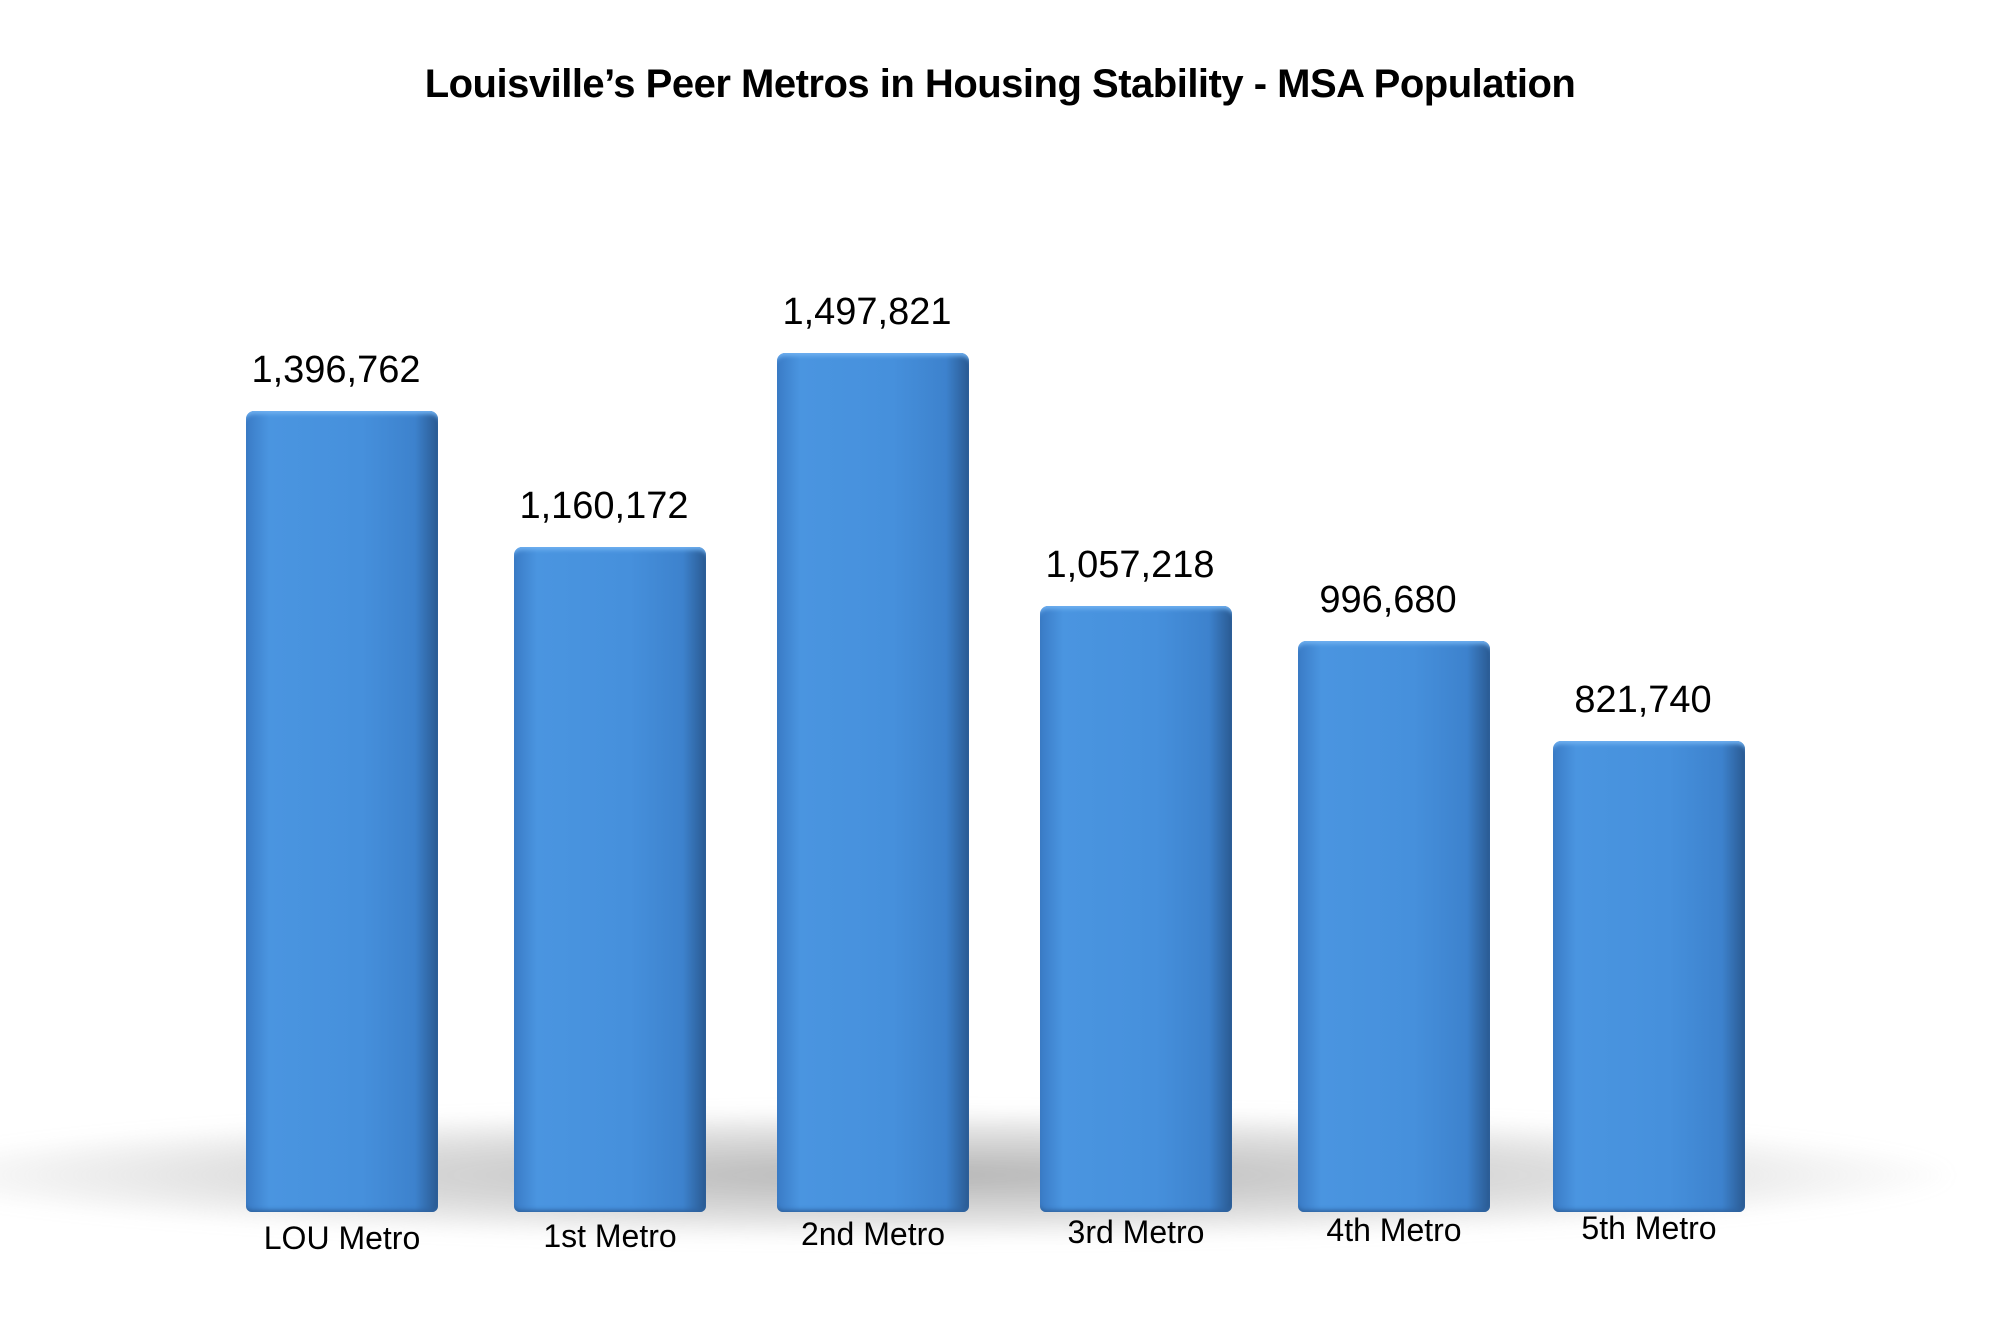 This screenshot has height=1332, width=2000. I want to click on category-label: LOU Metro, so click(342, 1238).